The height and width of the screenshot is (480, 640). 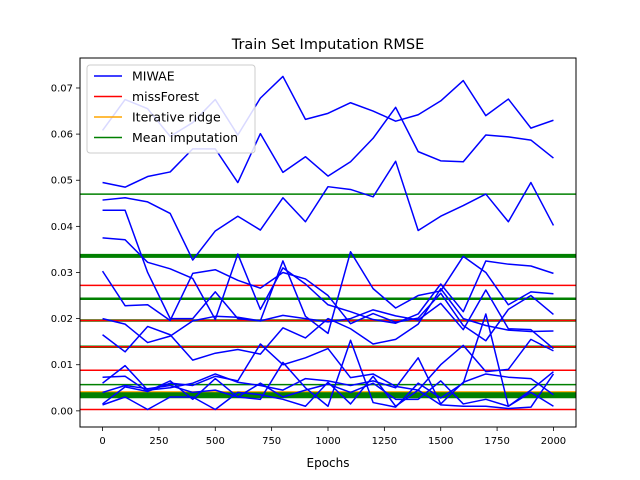 I want to click on legend-label: MIWAE, so click(x=153, y=76).